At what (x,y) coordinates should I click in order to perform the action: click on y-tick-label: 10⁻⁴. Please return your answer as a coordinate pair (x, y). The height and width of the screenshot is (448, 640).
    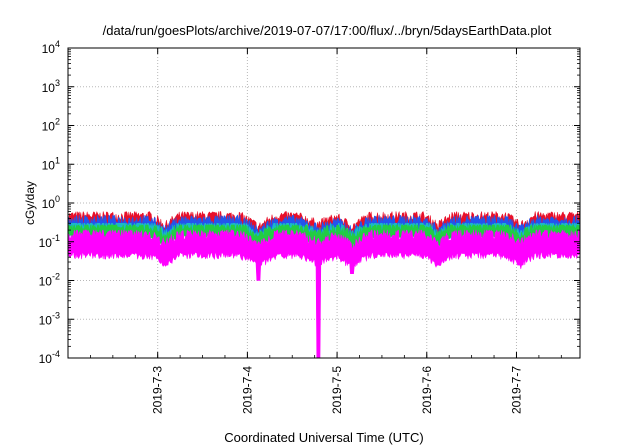
    Looking at the image, I should click on (49, 357).